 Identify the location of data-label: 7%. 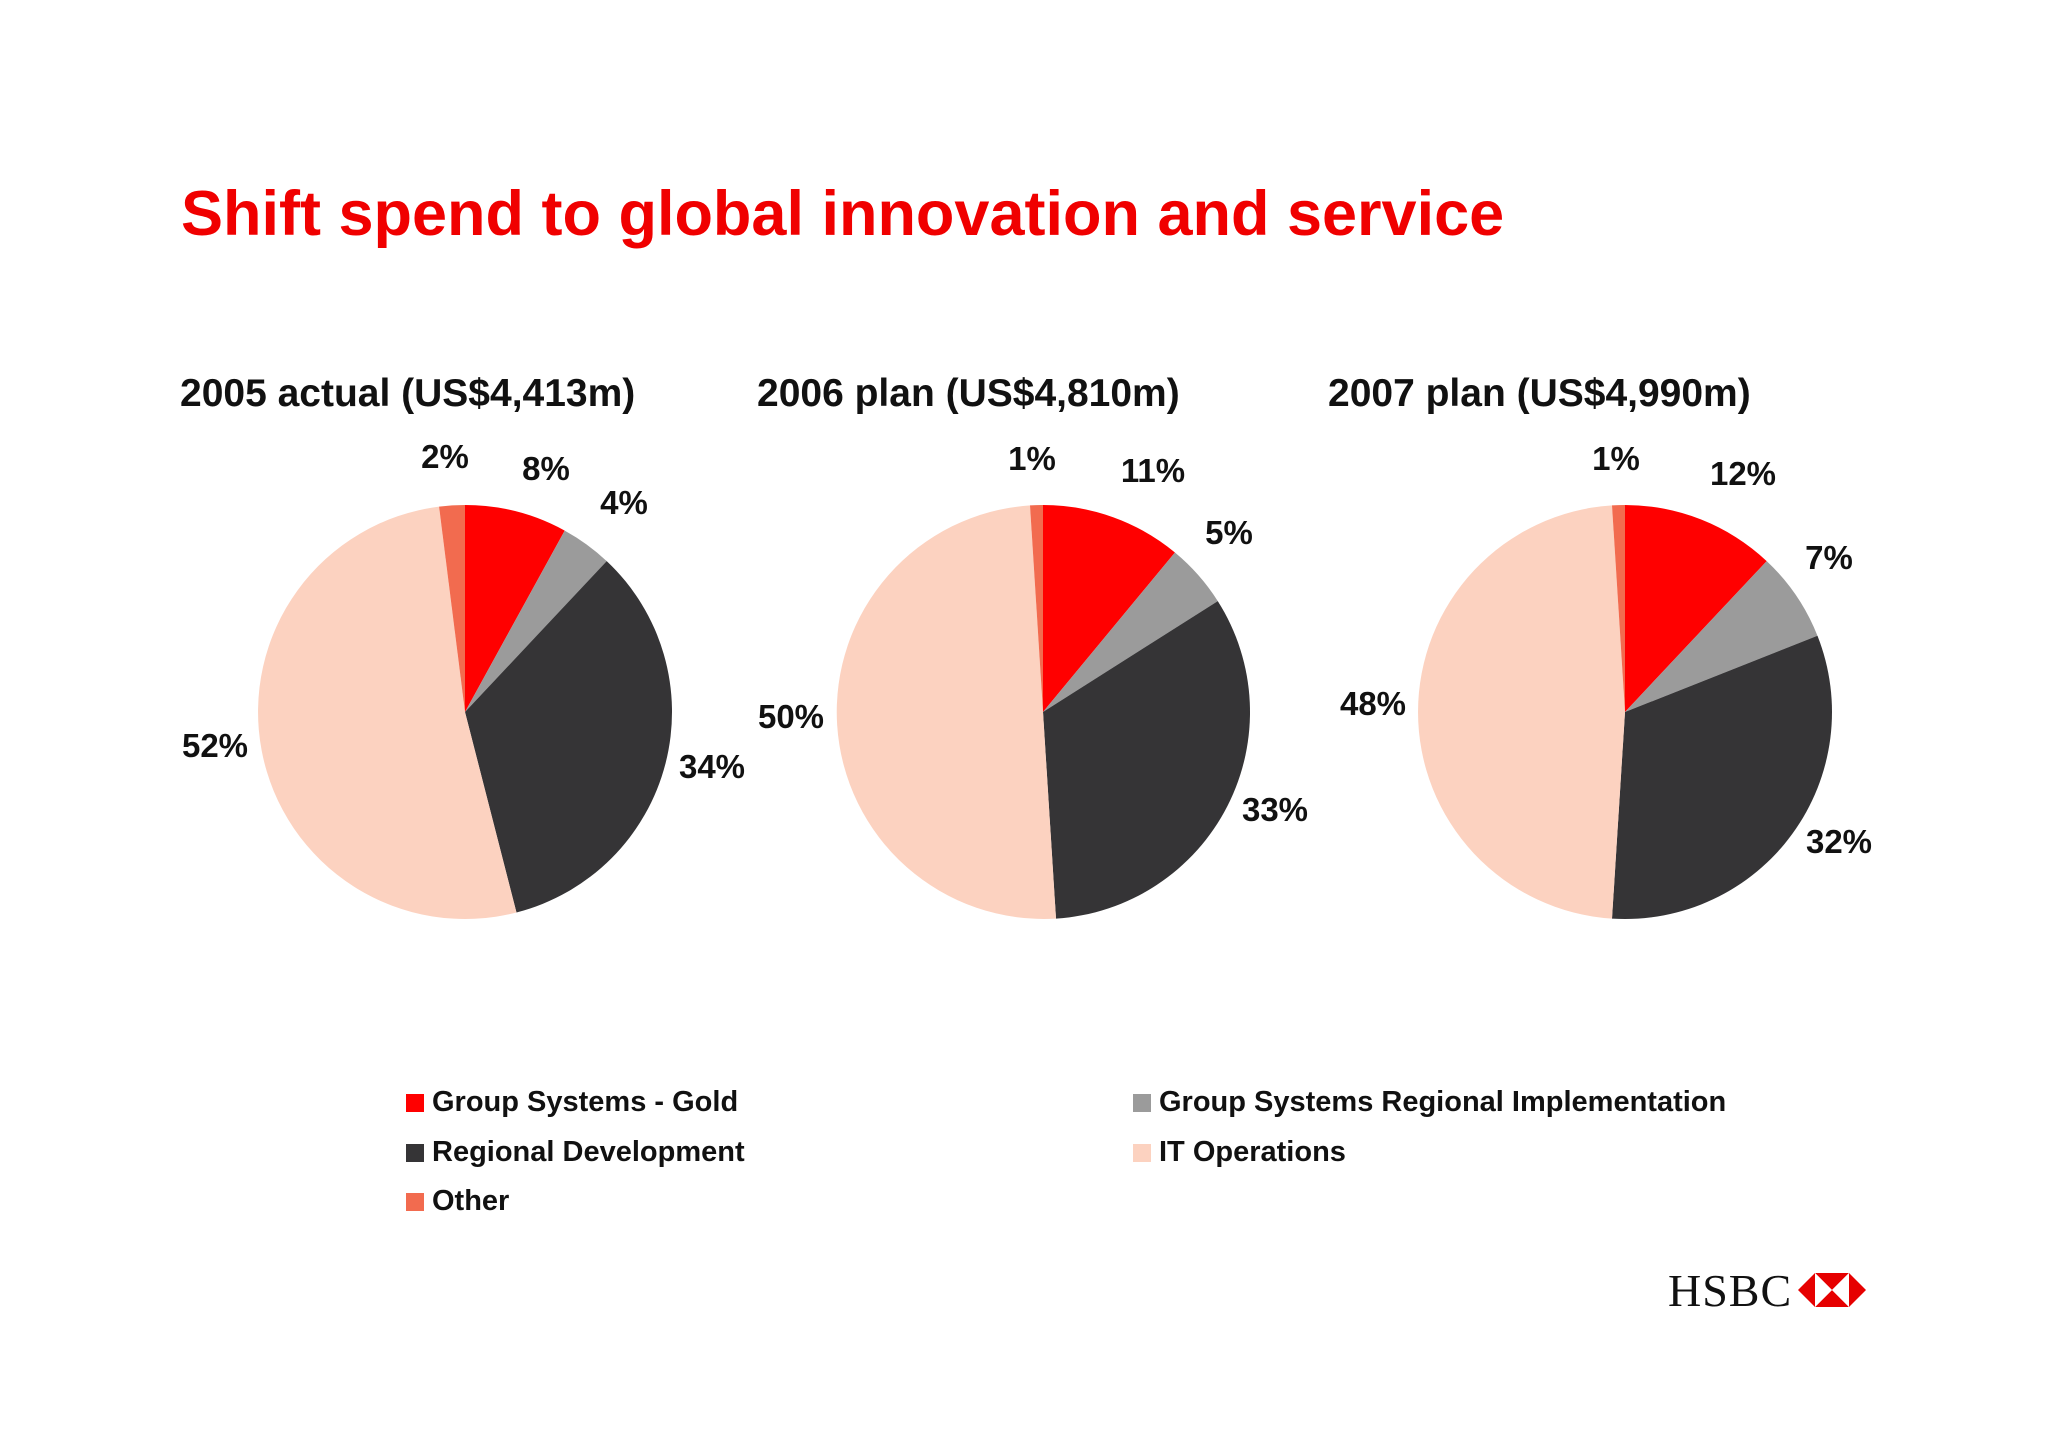
(1829, 557).